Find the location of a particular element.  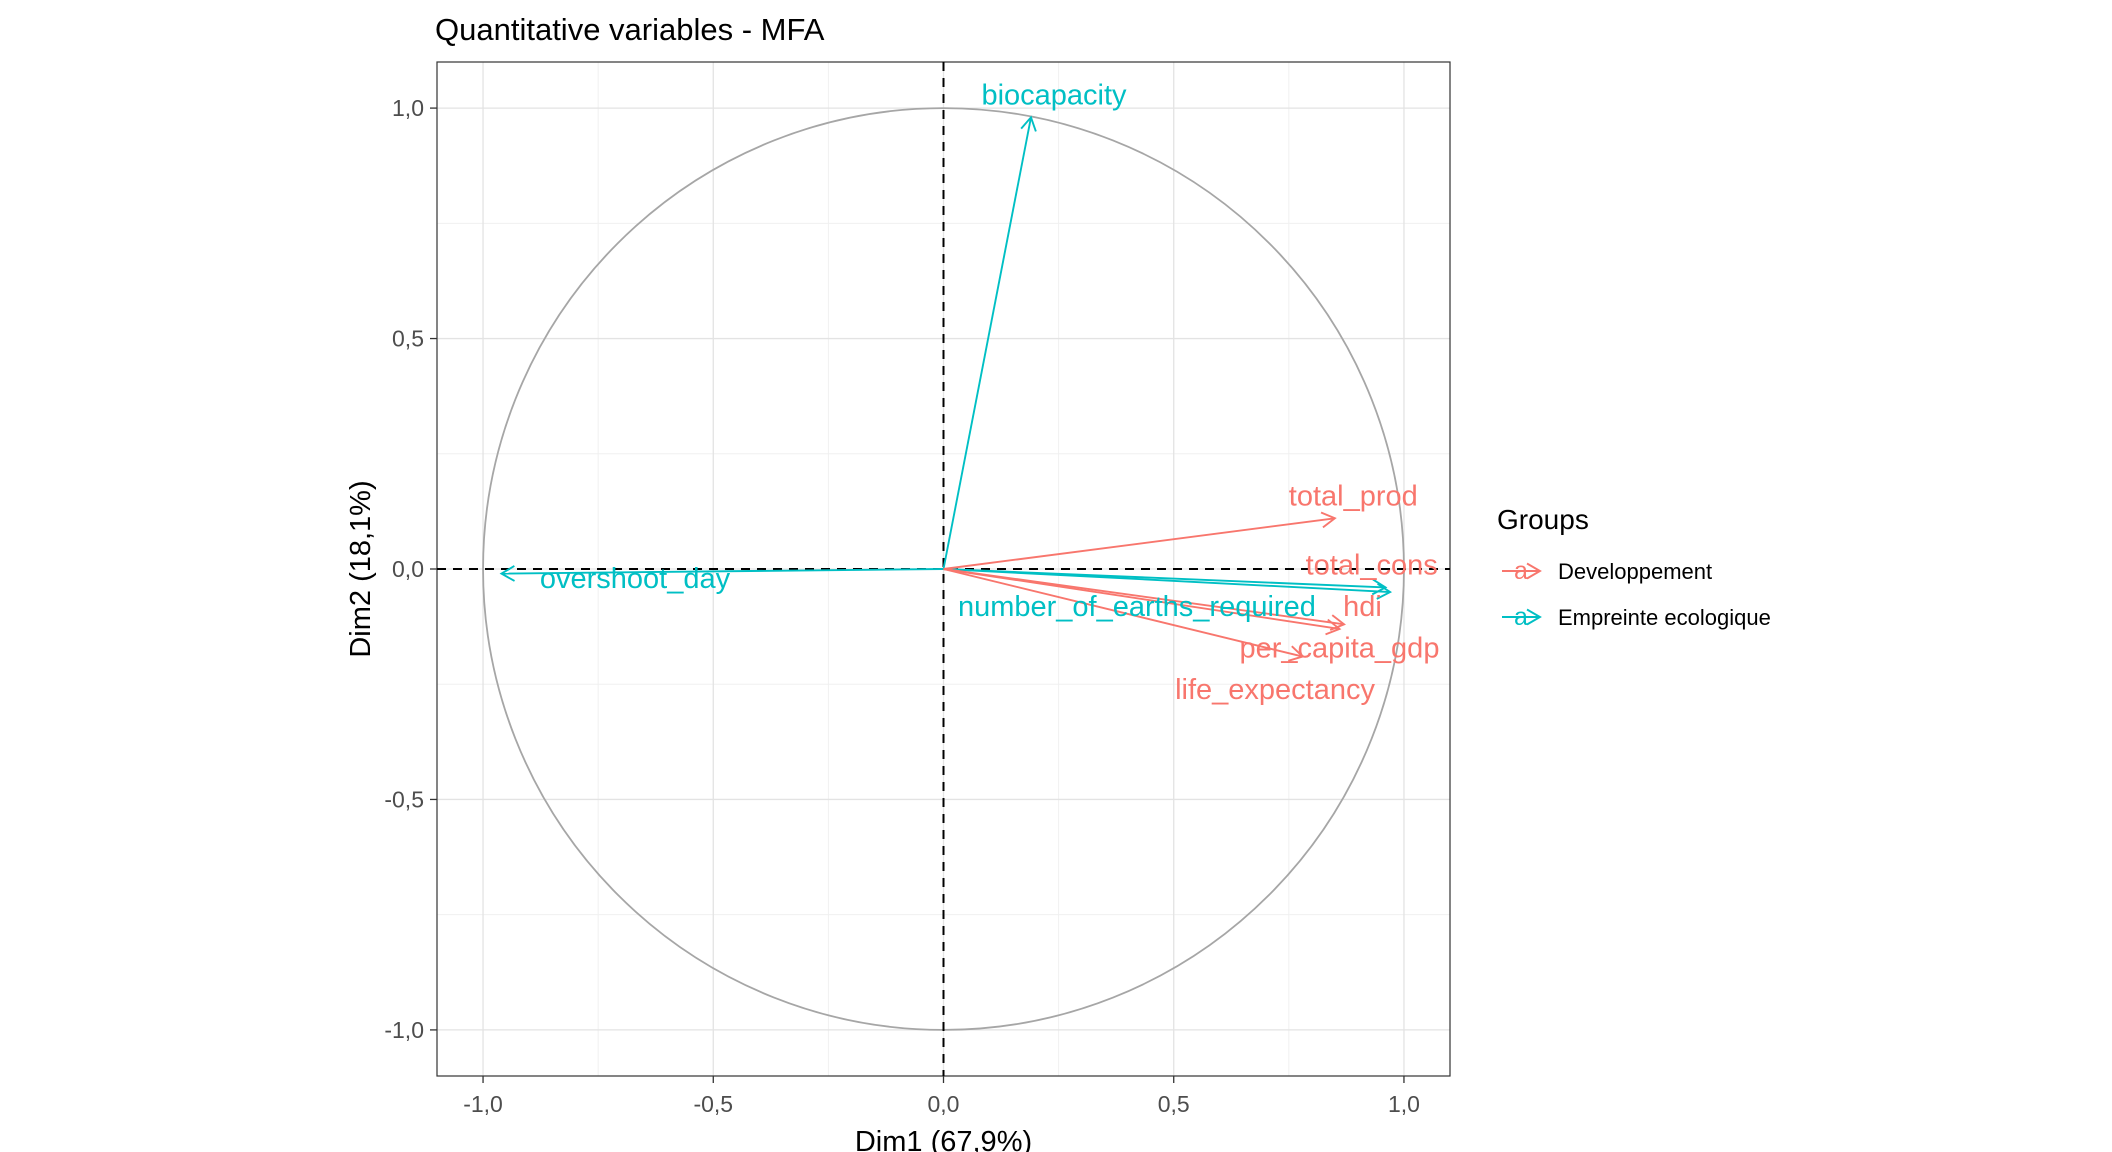

y-axis: 1,0 0,5 0,0 -0,5 -1,0 is located at coordinates (410, 569).